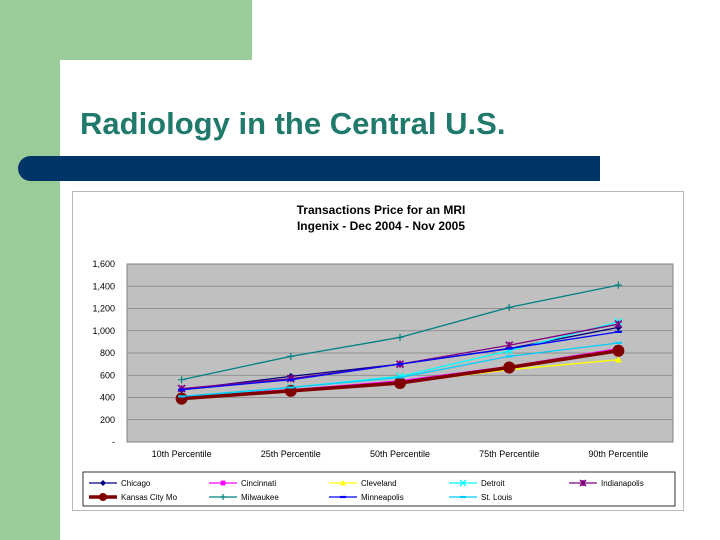 Image resolution: width=720 pixels, height=540 pixels. I want to click on legend-label: St. Louis, so click(496, 497).